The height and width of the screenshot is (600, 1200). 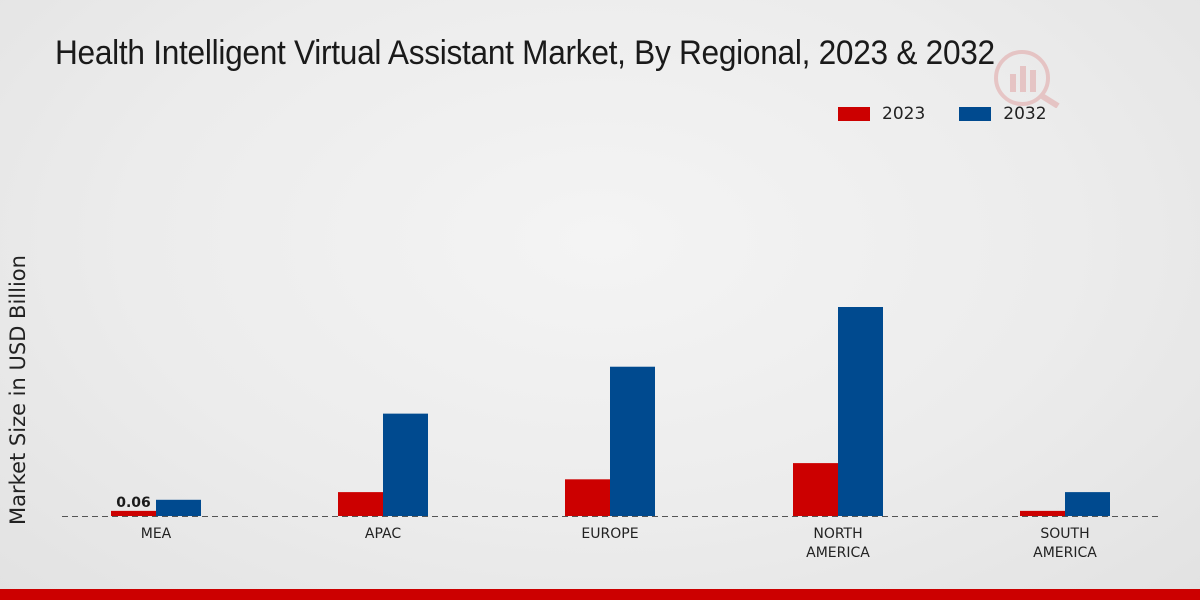 What do you see at coordinates (1065, 543) in the screenshot?
I see `x-tick-label-south-america: SOUTH AMERICA` at bounding box center [1065, 543].